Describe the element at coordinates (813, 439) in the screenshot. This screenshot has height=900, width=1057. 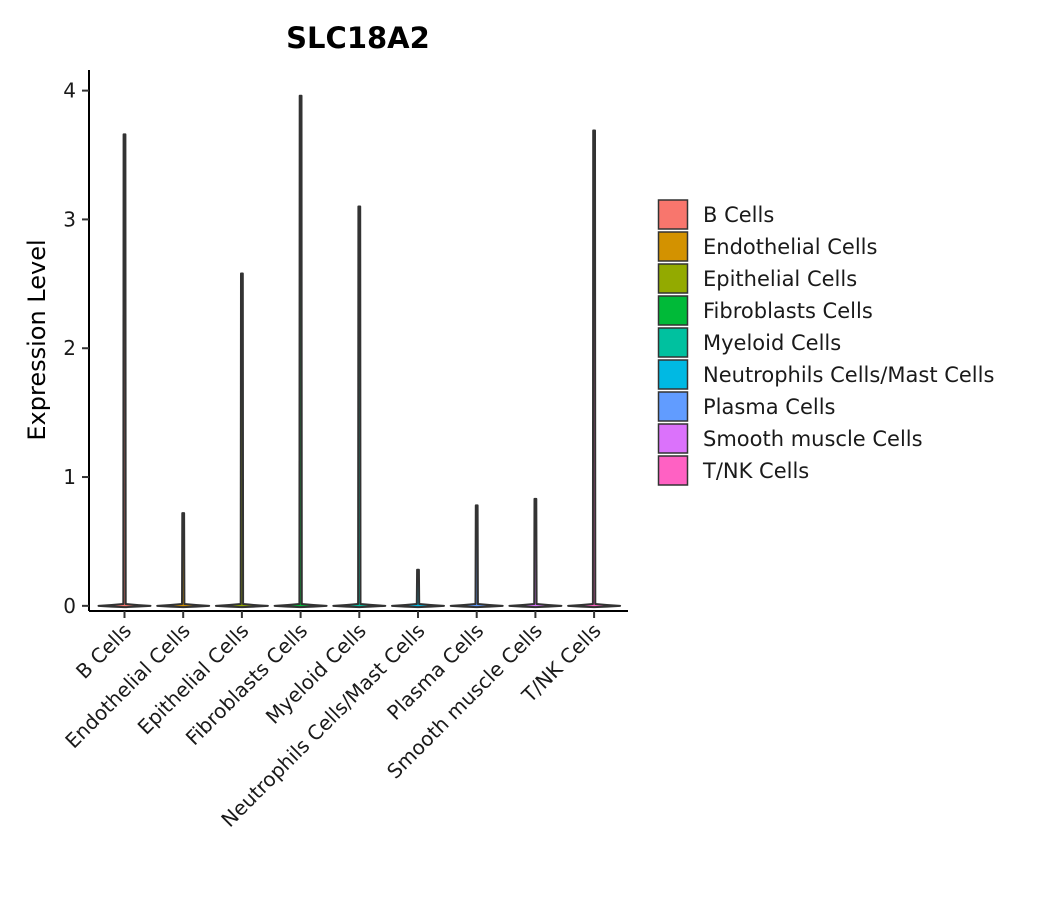
I see `legend-label: Smooth muscle Cells` at that location.